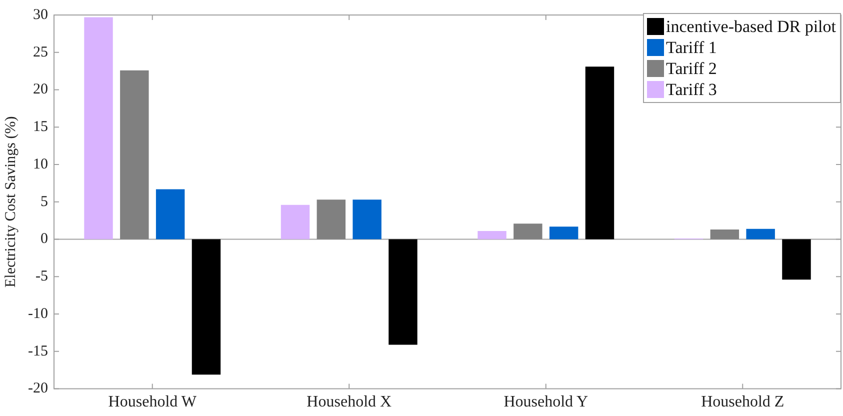  I want to click on x-tick-label: Household Z, so click(742, 402).